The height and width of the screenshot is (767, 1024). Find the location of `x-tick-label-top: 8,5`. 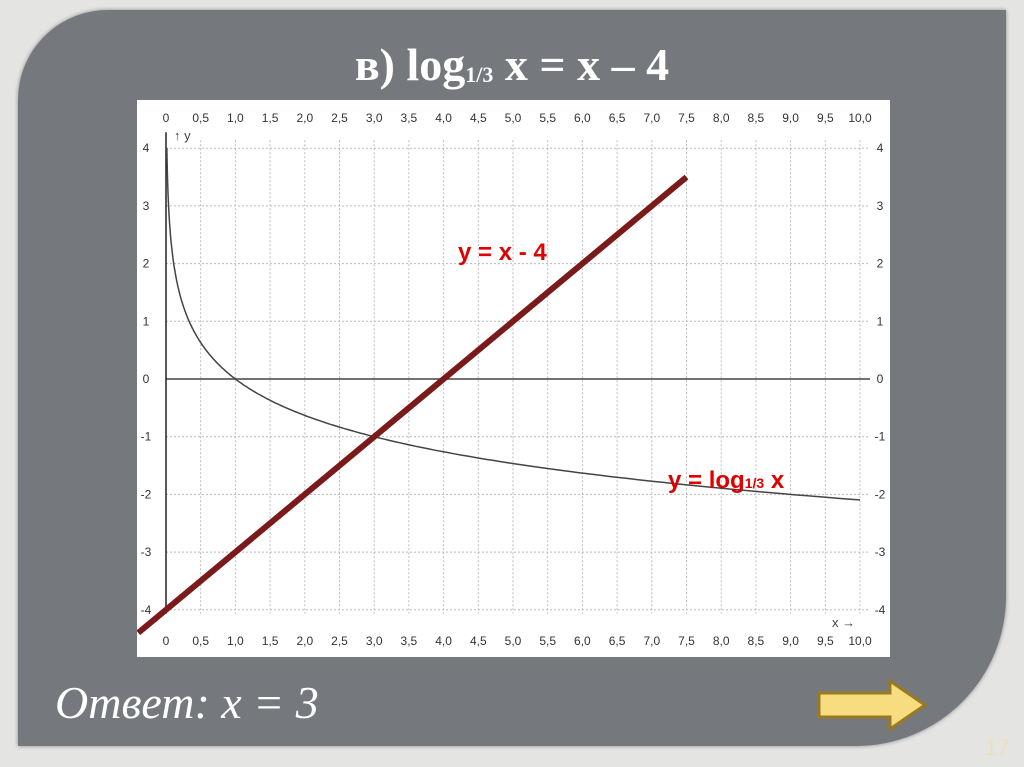

x-tick-label-top: 8,5 is located at coordinates (756, 118).